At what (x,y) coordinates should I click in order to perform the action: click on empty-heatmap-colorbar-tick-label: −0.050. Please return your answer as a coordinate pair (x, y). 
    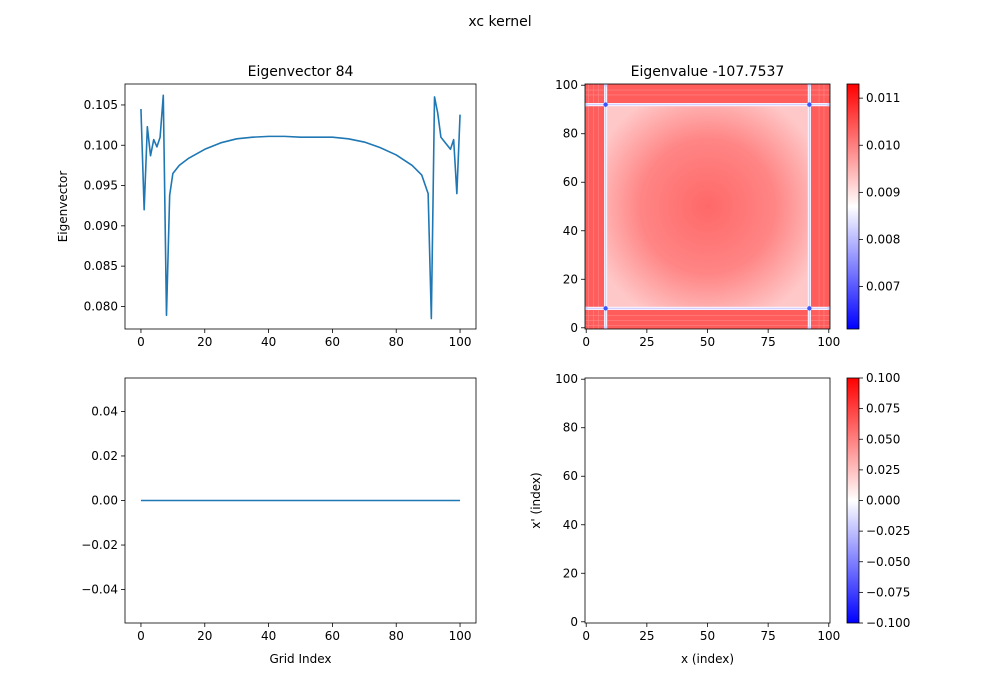
    Looking at the image, I should click on (888, 562).